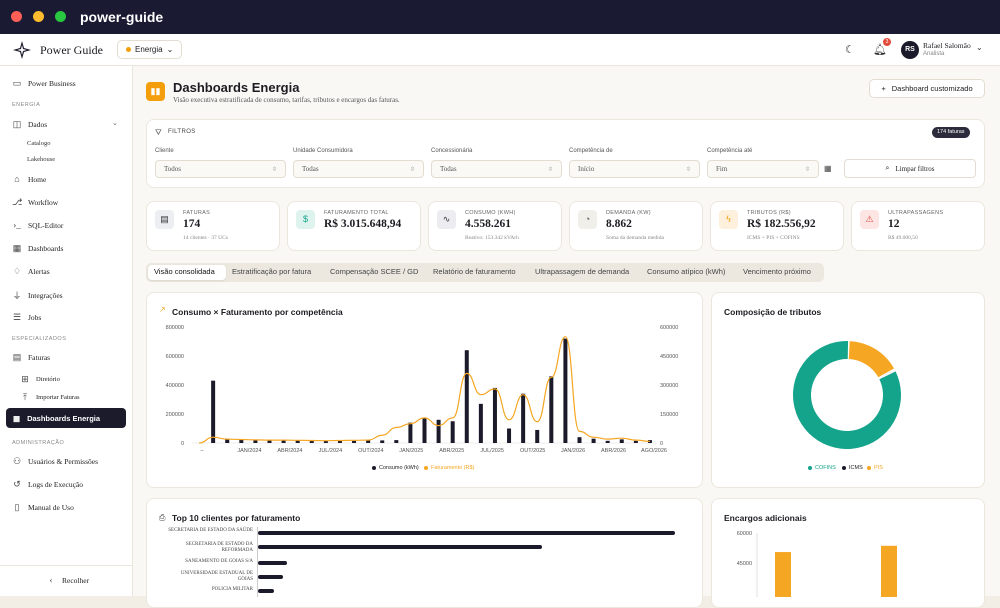 The image size is (1000, 608). What do you see at coordinates (17, 317) in the screenshot?
I see `list-check-icon: ☰` at bounding box center [17, 317].